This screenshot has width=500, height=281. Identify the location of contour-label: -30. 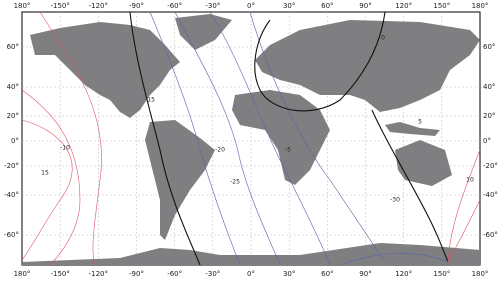
(395, 200).